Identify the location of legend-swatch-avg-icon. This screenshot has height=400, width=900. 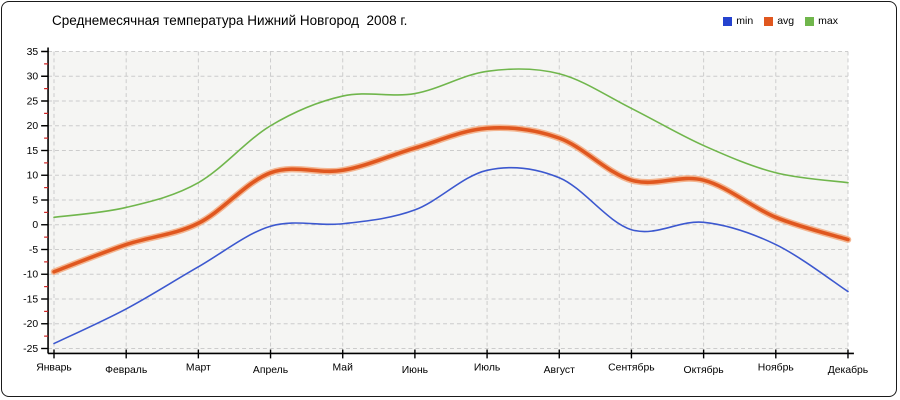
(769, 21).